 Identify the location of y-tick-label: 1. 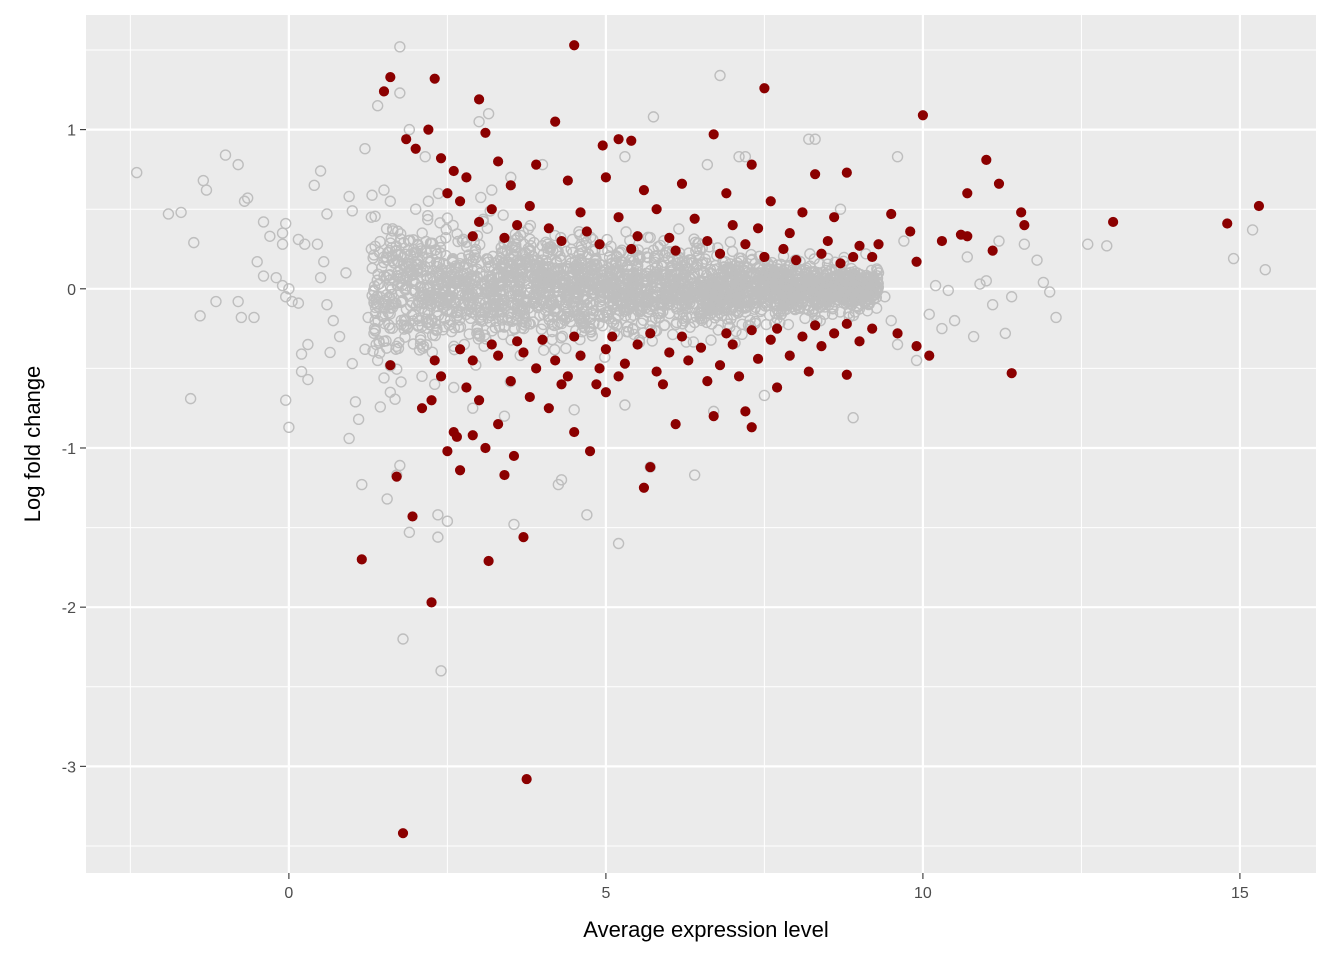
(71, 131).